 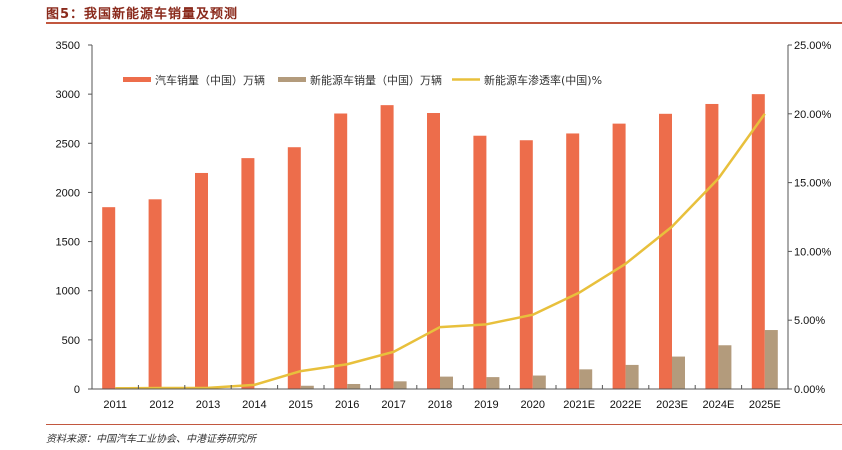 What do you see at coordinates (486, 405) in the screenshot?
I see `x-tick-label: 2019` at bounding box center [486, 405].